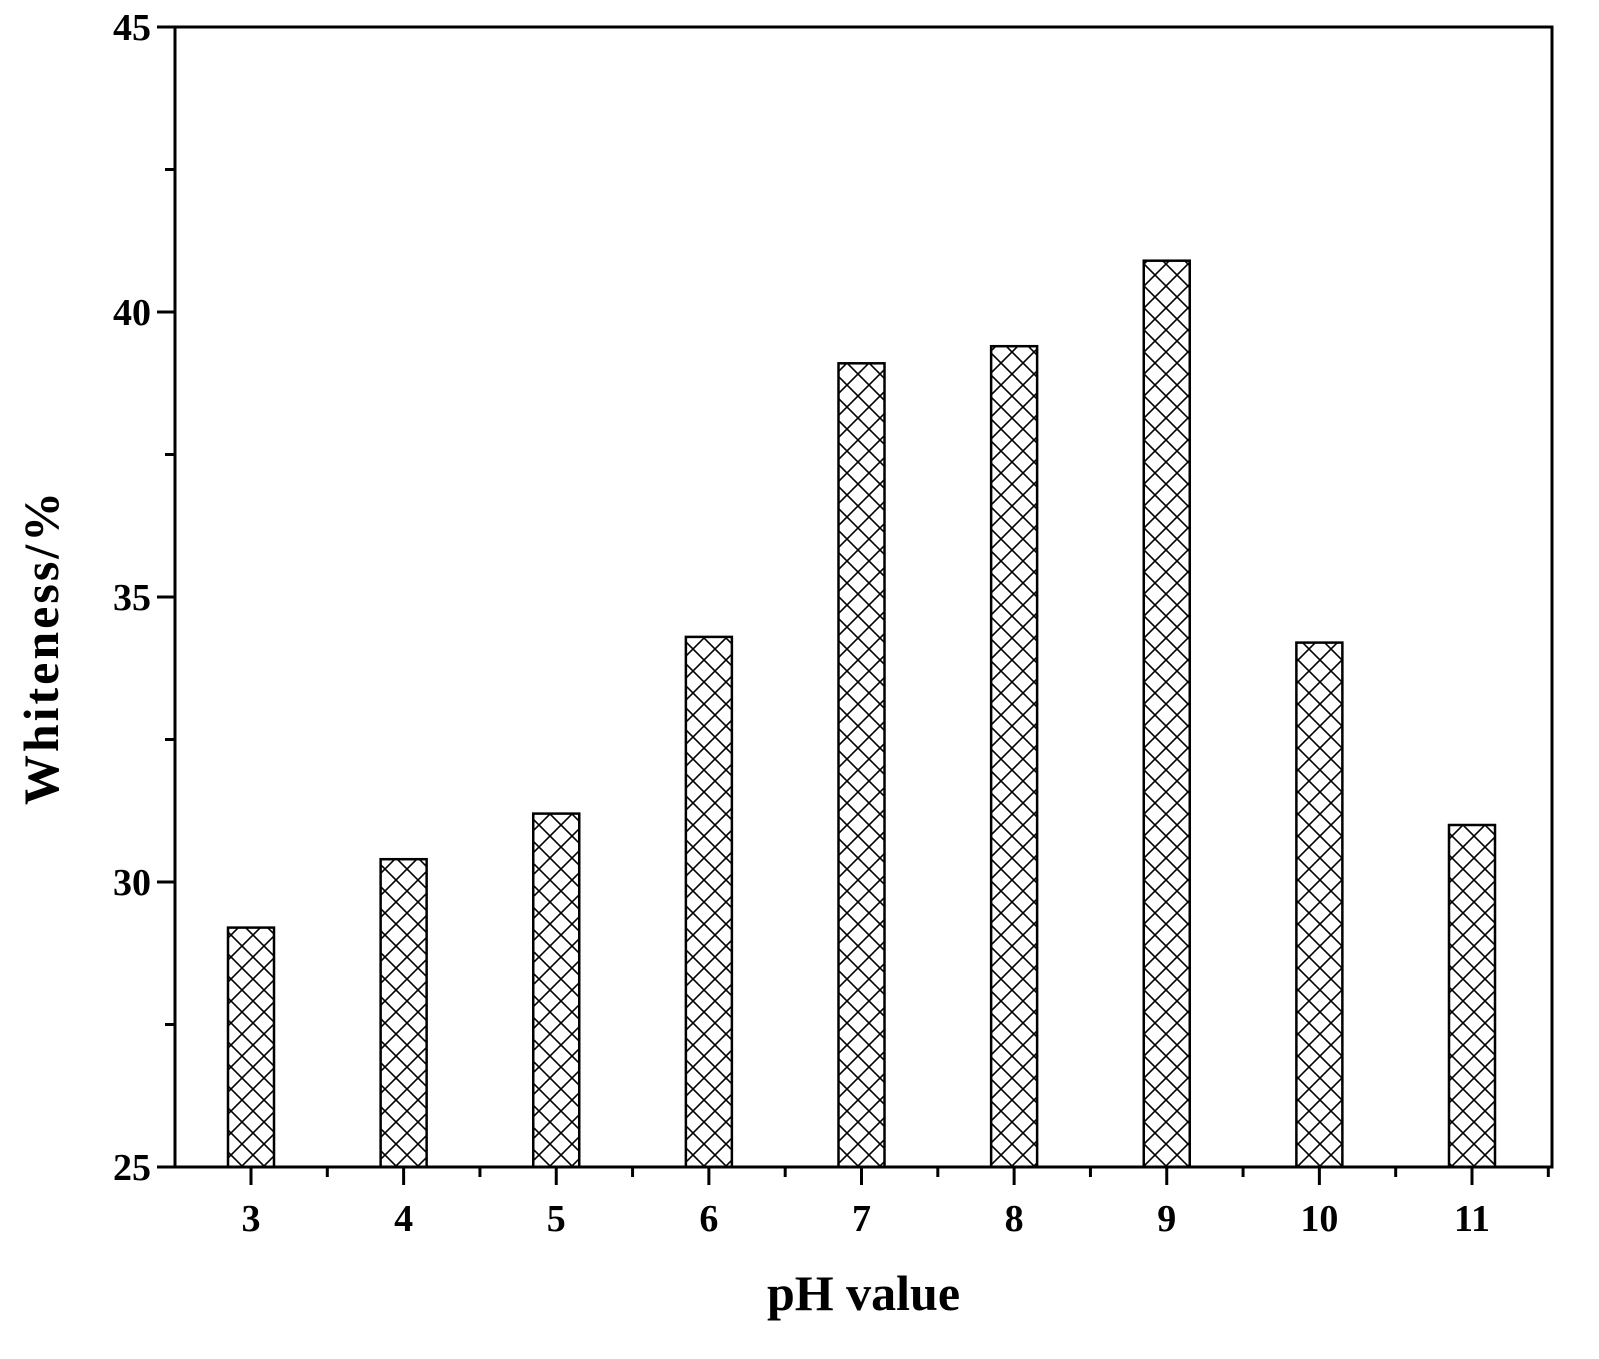 The image size is (1599, 1359). Describe the element at coordinates (556, 1219) in the screenshot. I see `x-tick-label: 5` at that location.